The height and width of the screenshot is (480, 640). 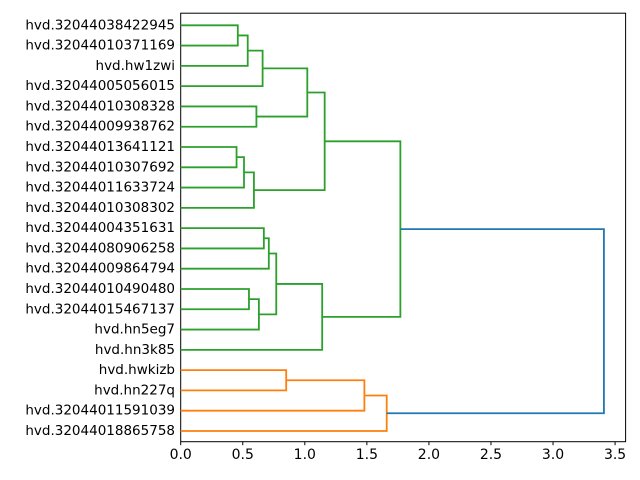 What do you see at coordinates (615, 455) in the screenshot?
I see `x-tick-label: 3.5` at bounding box center [615, 455].